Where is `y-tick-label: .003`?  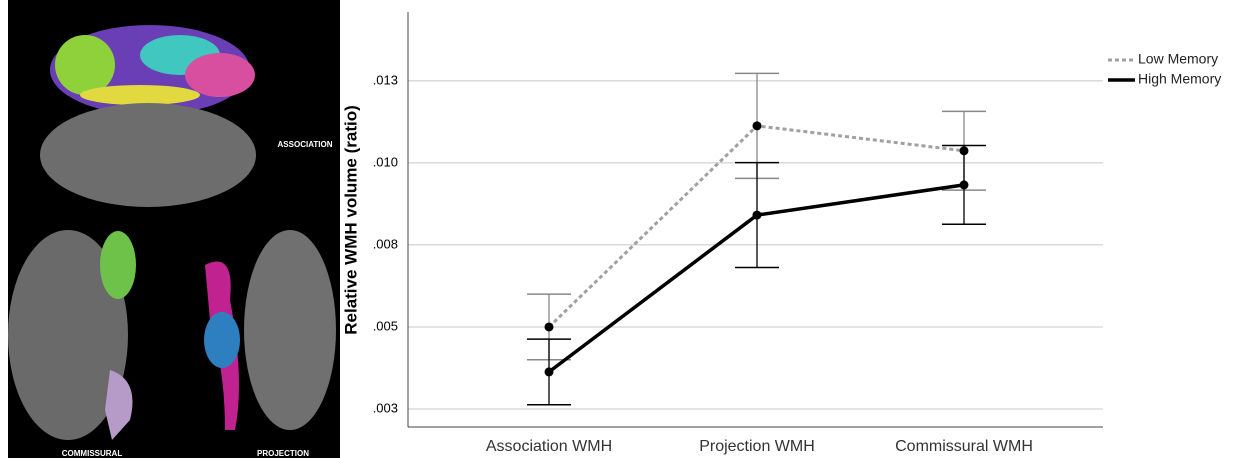 y-tick-label: .003 is located at coordinates (385, 407).